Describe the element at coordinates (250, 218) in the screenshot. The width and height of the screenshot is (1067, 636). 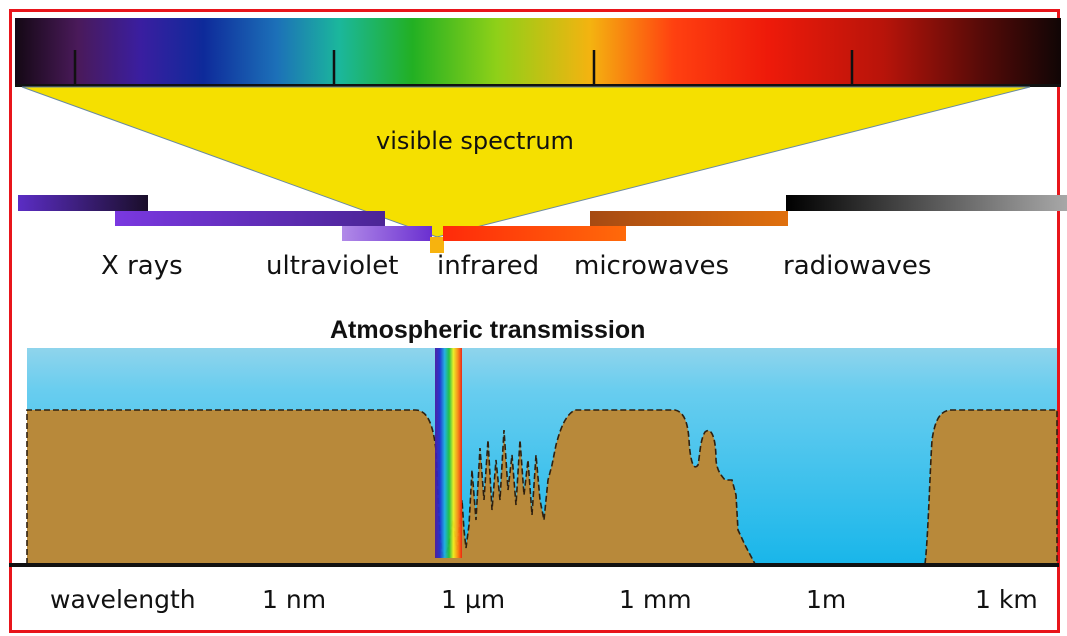
I see `ultraviolet-band-bar` at that location.